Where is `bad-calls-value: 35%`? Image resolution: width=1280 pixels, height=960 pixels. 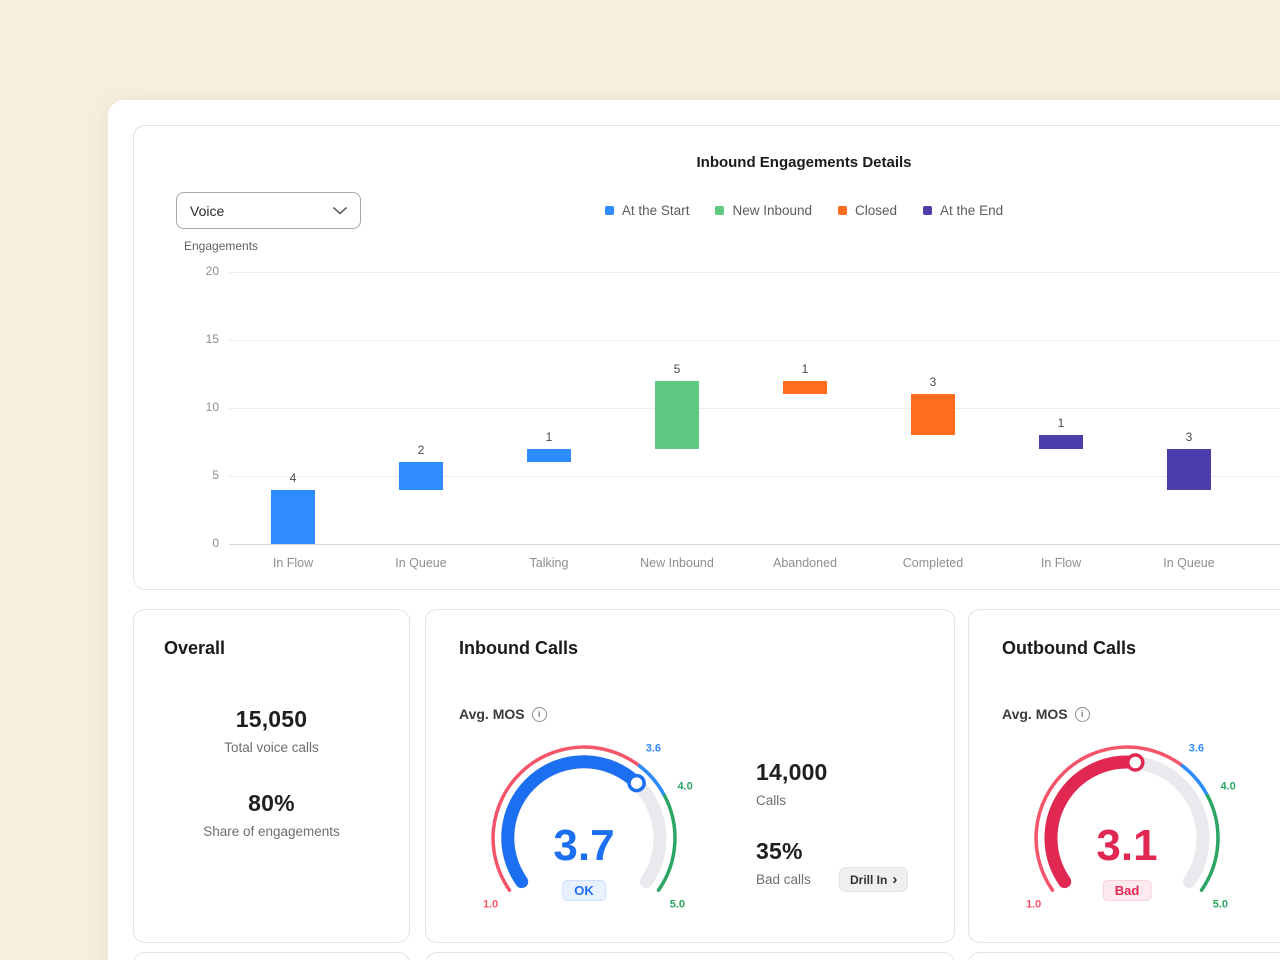
bad-calls-value: 35% is located at coordinates (779, 851).